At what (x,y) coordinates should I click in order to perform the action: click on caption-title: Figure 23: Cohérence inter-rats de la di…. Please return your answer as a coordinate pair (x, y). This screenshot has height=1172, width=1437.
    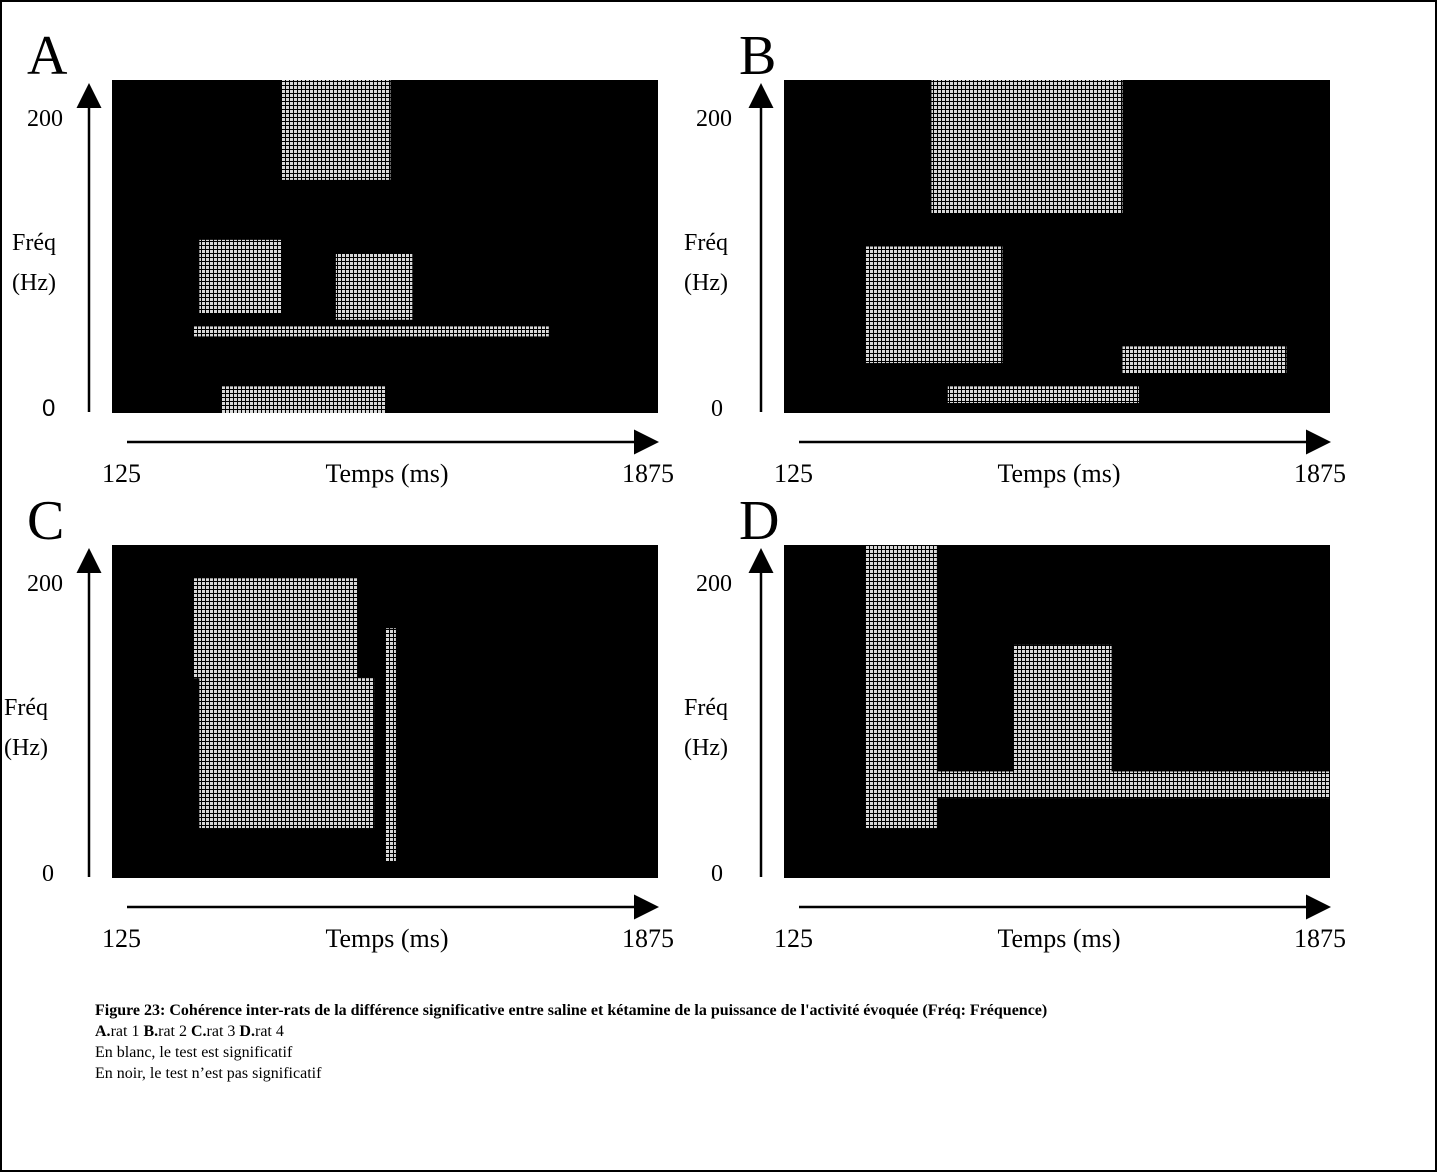
    Looking at the image, I should click on (571, 1010).